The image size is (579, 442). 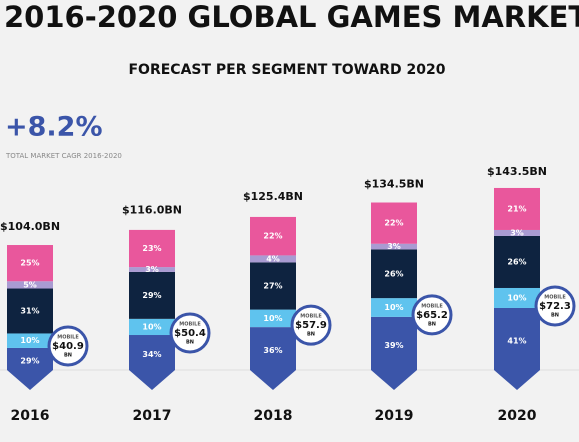 I want to click on chart-title: 2016-2020 GLOBAL GAMES MARKET, so click(x=291, y=17).